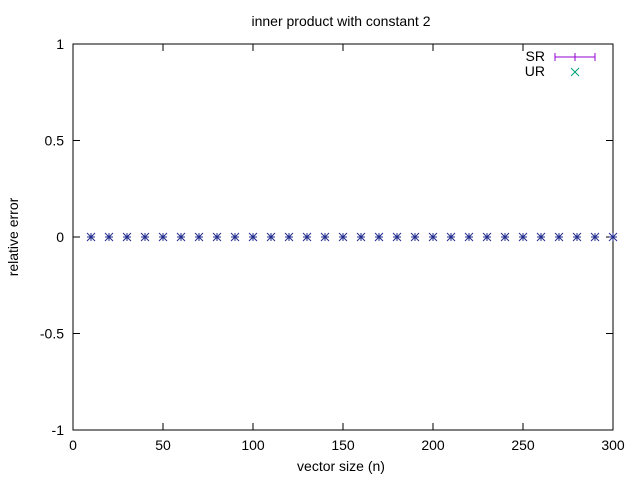 The width and height of the screenshot is (640, 480). Describe the element at coordinates (535, 56) in the screenshot. I see `legend-label-sr: SR` at that location.